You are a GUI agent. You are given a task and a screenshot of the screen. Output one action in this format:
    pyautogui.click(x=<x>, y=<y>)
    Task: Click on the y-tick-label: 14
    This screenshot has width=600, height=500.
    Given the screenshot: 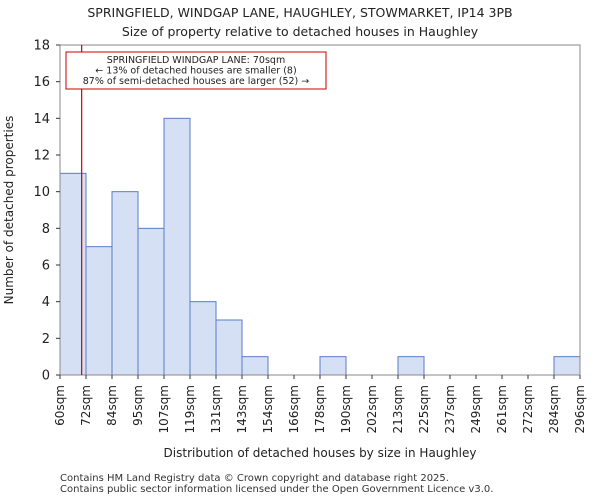 What is the action you would take?
    pyautogui.click(x=41, y=119)
    